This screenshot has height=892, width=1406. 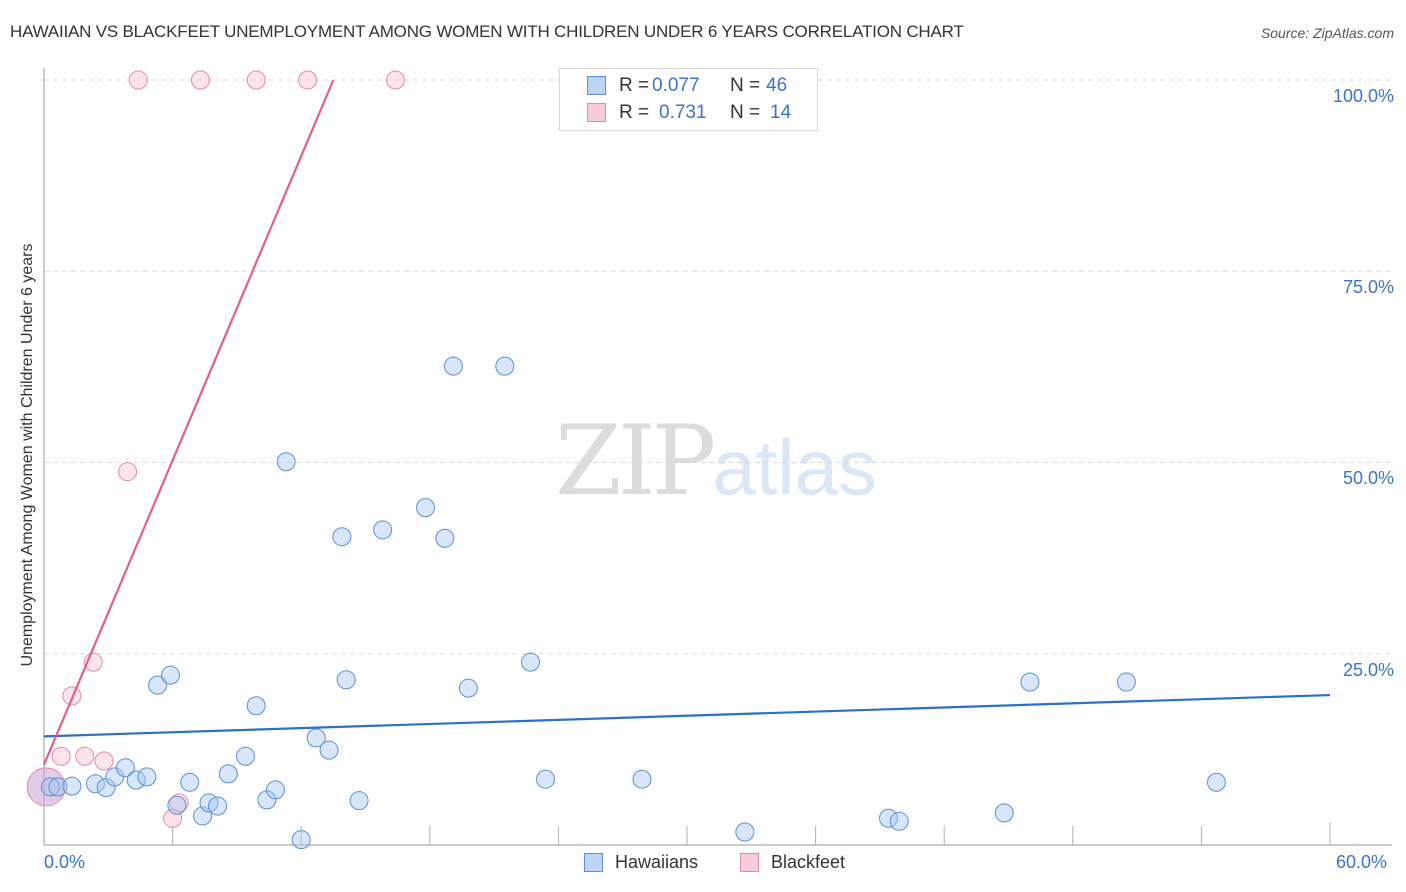 I want to click on r-value: 0.077, so click(x=676, y=85).